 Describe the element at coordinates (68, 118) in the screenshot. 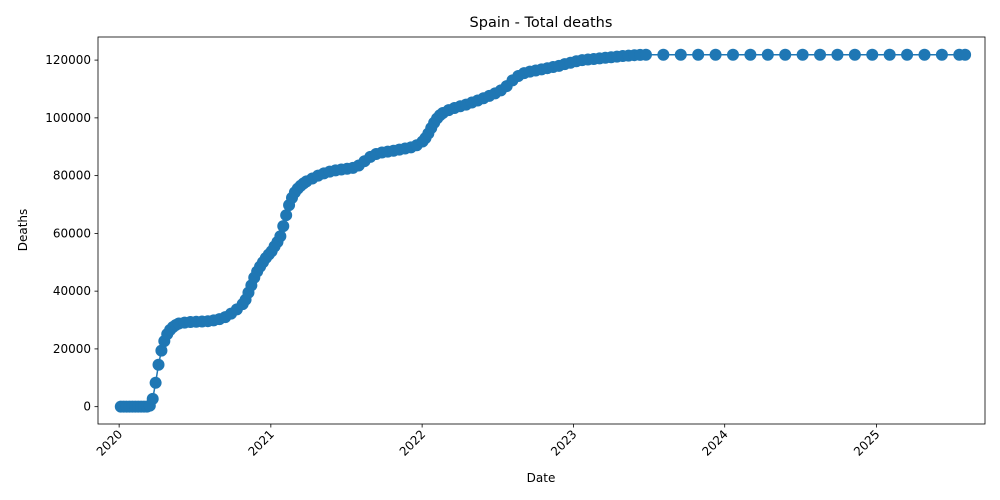

I see `y-tick-label: 100000` at that location.